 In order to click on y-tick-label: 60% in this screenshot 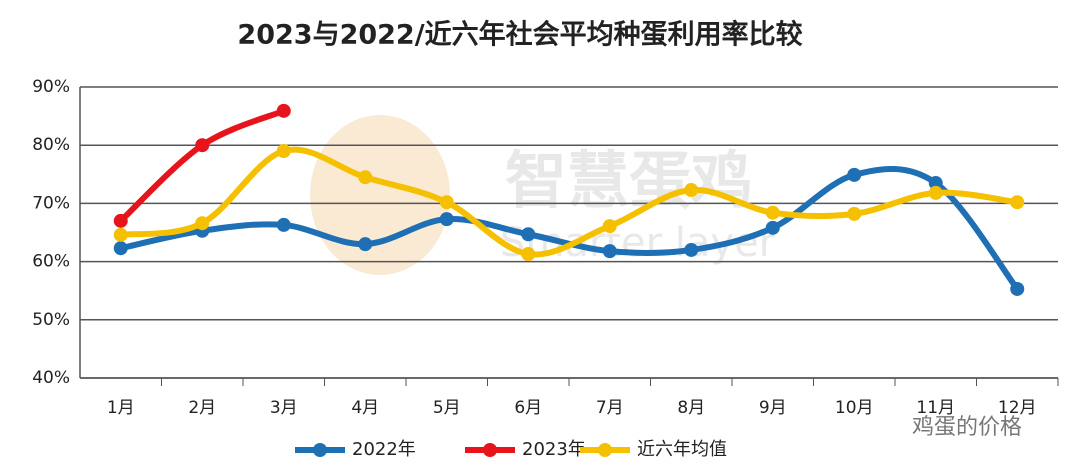, I will do `click(51, 262)`.